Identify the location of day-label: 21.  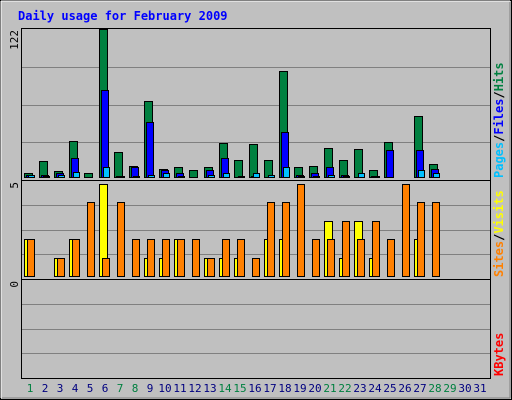
(329, 388).